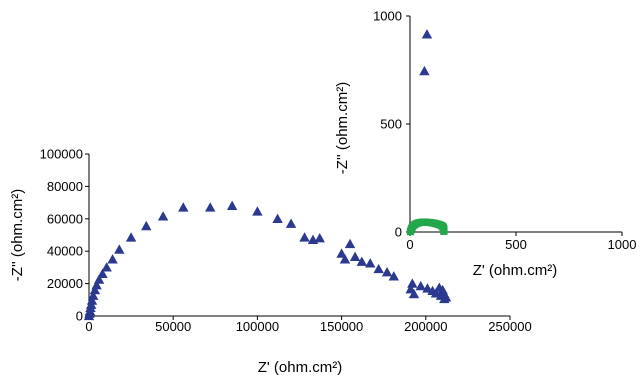 Image resolution: width=640 pixels, height=381 pixels. What do you see at coordinates (79, 316) in the screenshot?
I see `main-y-tick-label: 0` at bounding box center [79, 316].